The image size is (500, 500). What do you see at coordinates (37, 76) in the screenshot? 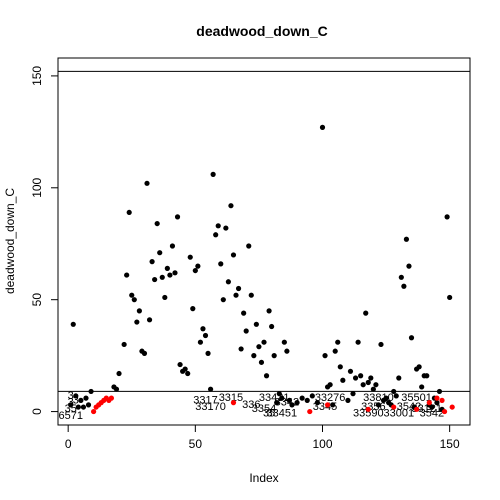
I see `y-tick-label: 150` at bounding box center [37, 76].